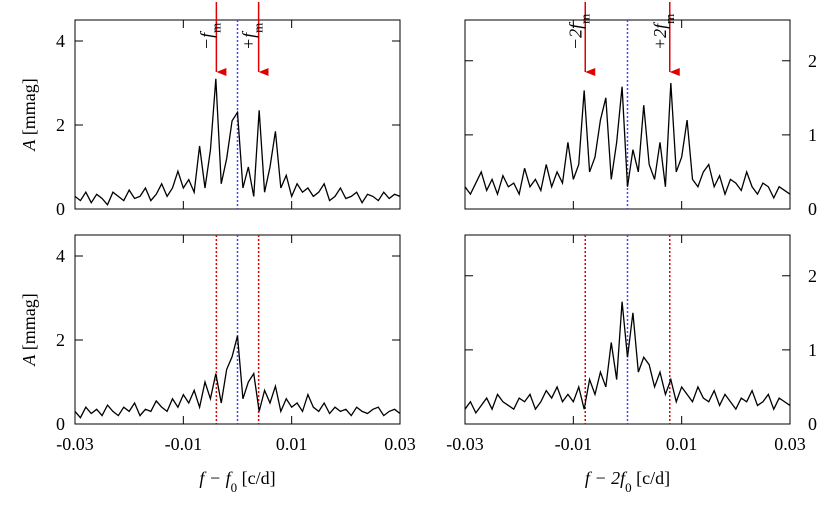 This screenshot has height=505, width=830. Describe the element at coordinates (218, 478) in the screenshot. I see `x-axis-label-part: − f` at that location.